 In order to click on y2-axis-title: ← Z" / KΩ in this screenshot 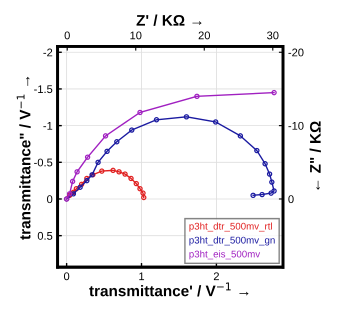, I will do `click(315, 155)`.